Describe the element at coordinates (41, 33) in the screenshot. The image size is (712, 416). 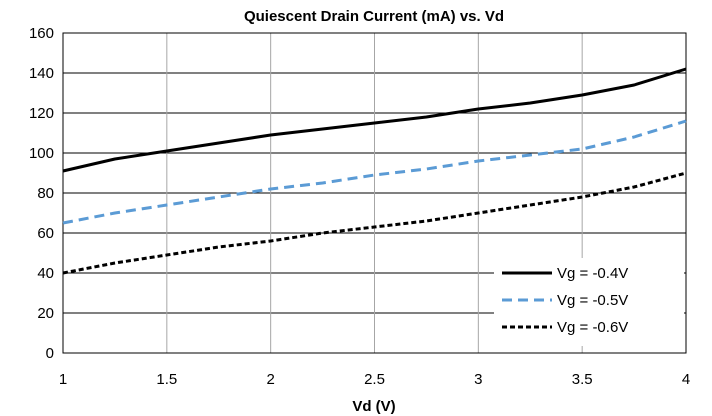
I see `y-tick-label: 160` at that location.